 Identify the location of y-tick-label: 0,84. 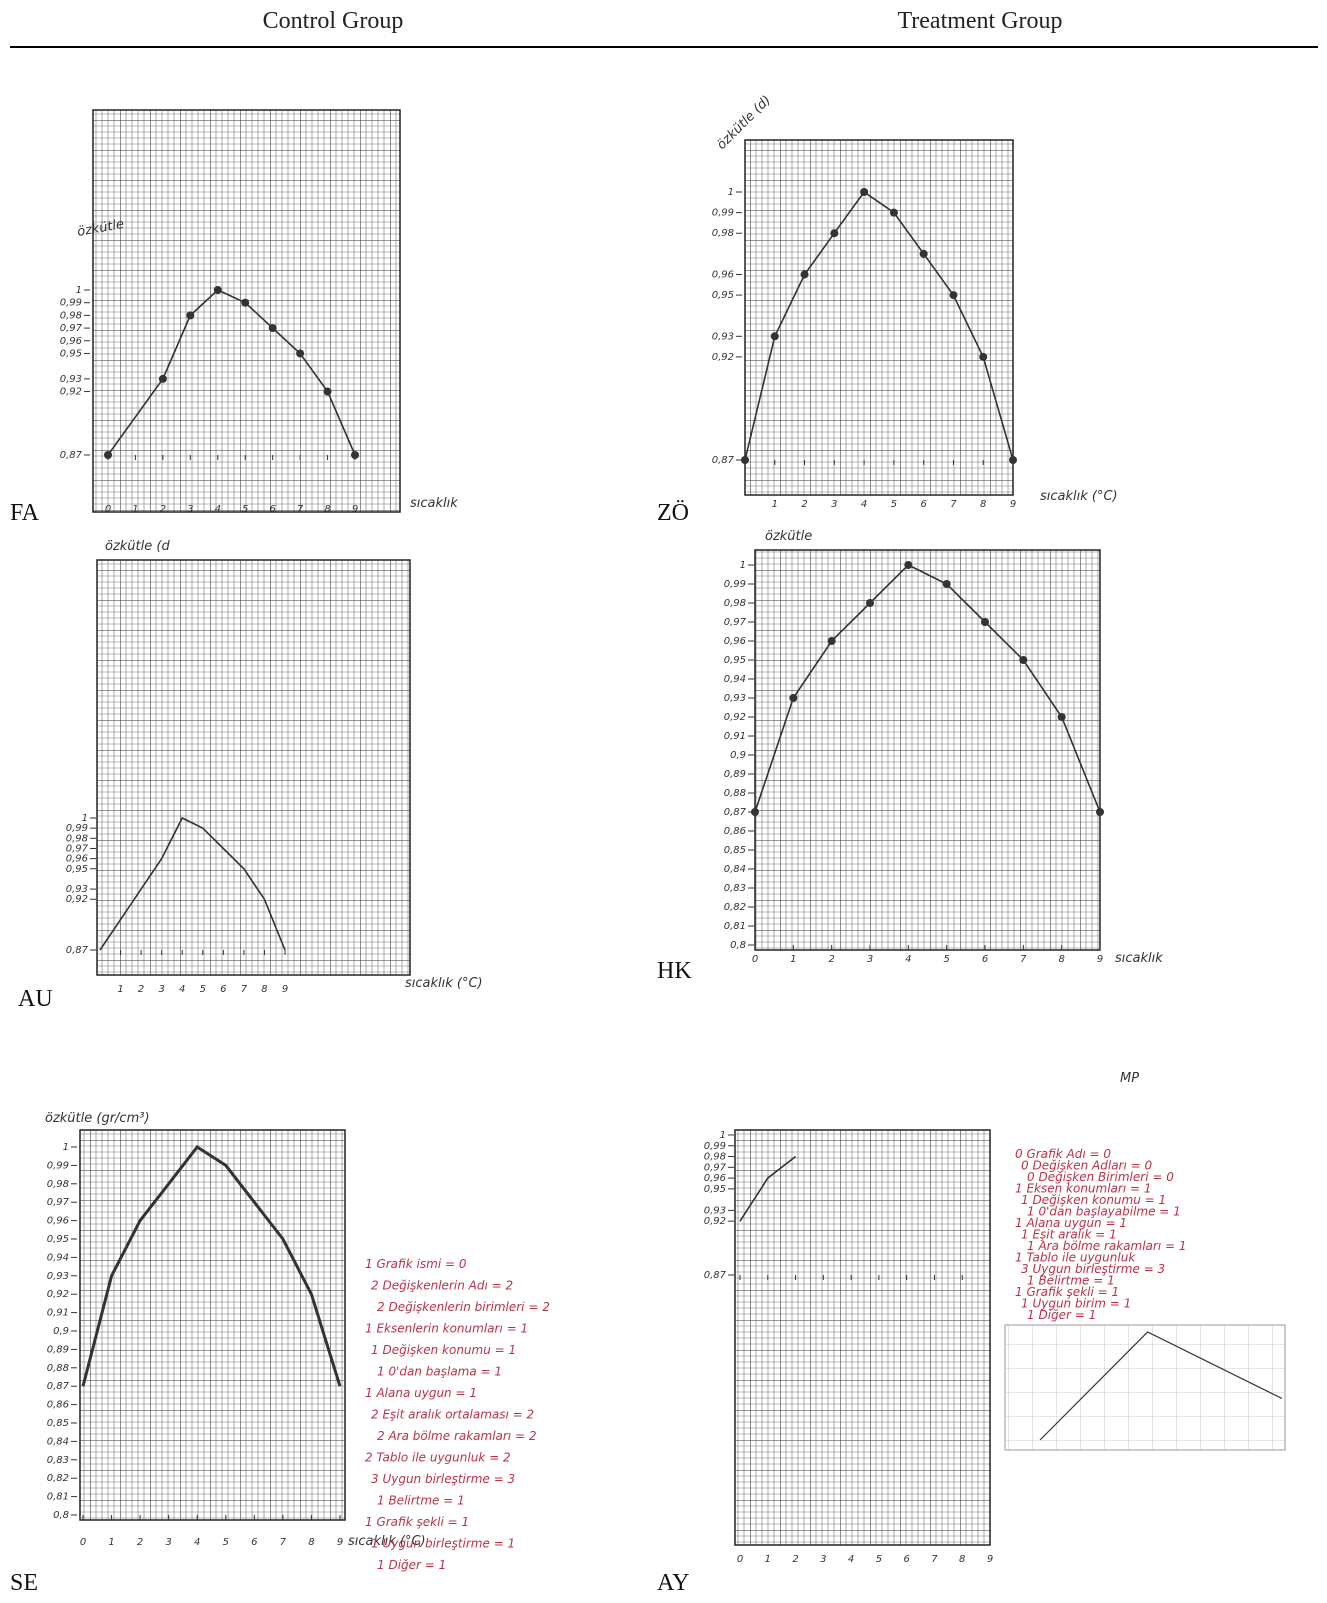
(58, 1441).